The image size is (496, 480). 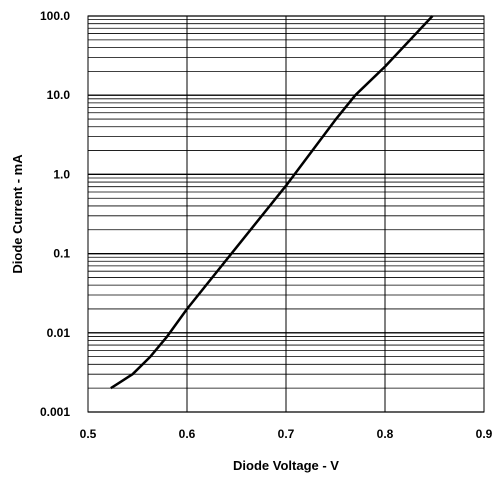 What do you see at coordinates (61, 174) in the screenshot?
I see `y-tick-label: 1.0` at bounding box center [61, 174].